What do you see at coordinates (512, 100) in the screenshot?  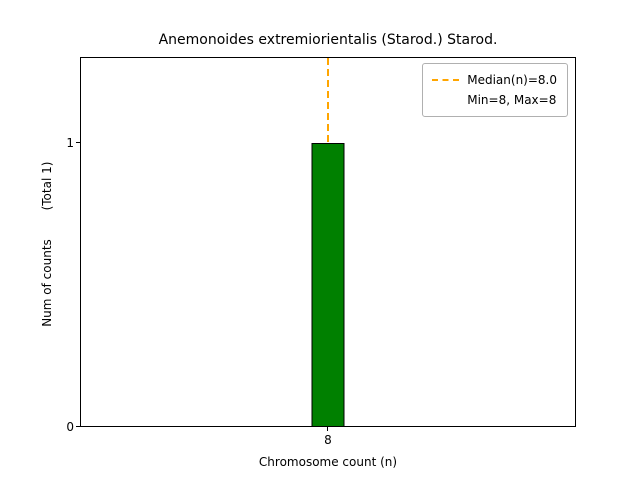 I see `legend-label-minmax: Min=8, Max=8` at bounding box center [512, 100].